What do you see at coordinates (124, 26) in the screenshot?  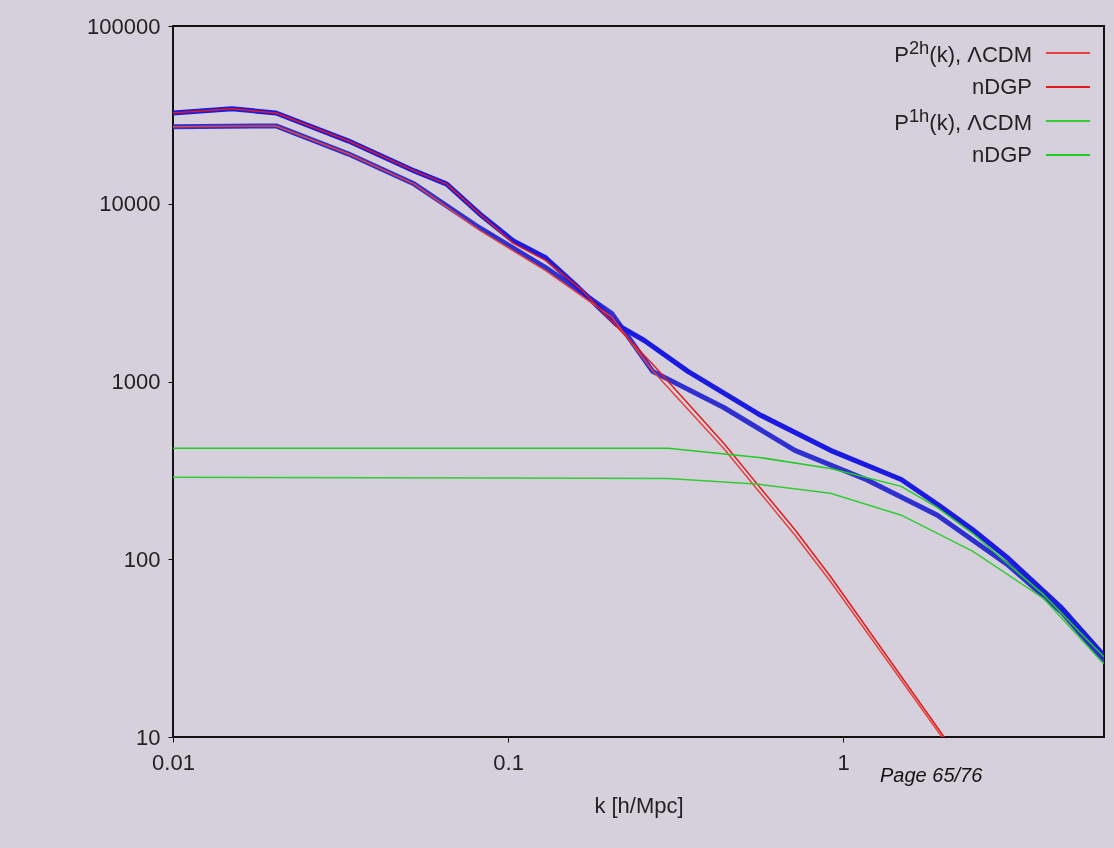 I see `y-tick-label: 100000` at bounding box center [124, 26].